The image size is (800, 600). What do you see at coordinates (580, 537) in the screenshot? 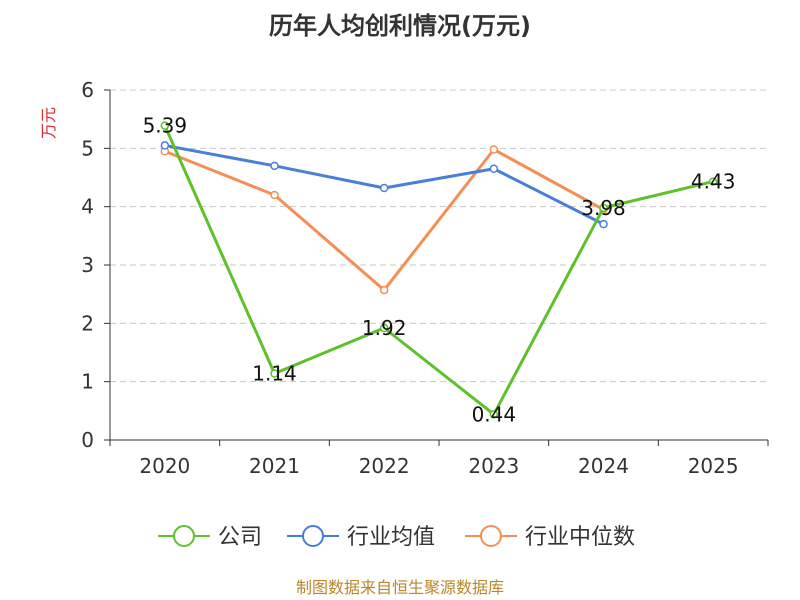
I see `legend-label-2: 行业中位数` at bounding box center [580, 537].